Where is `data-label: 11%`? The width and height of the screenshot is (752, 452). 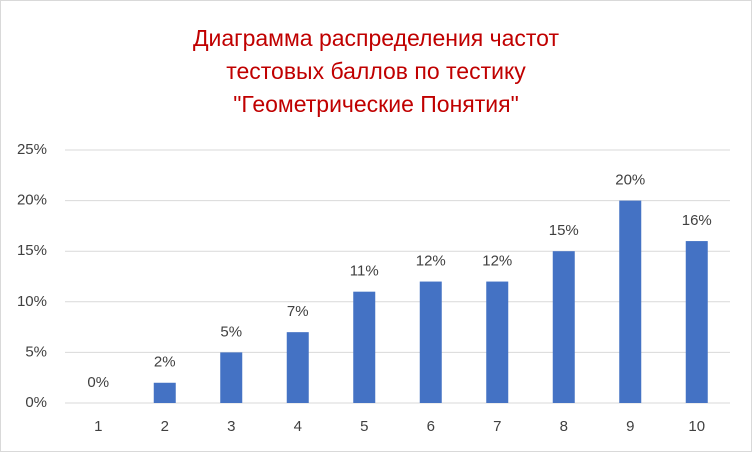 data-label: 11% is located at coordinates (364, 271).